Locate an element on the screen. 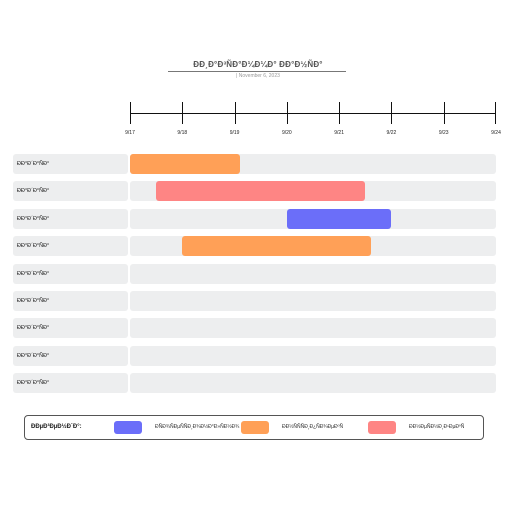 The image size is (516, 516). legend-title: ÐÐµÐ³ÐµÐ½Ð´Ð°: is located at coordinates (56, 427).